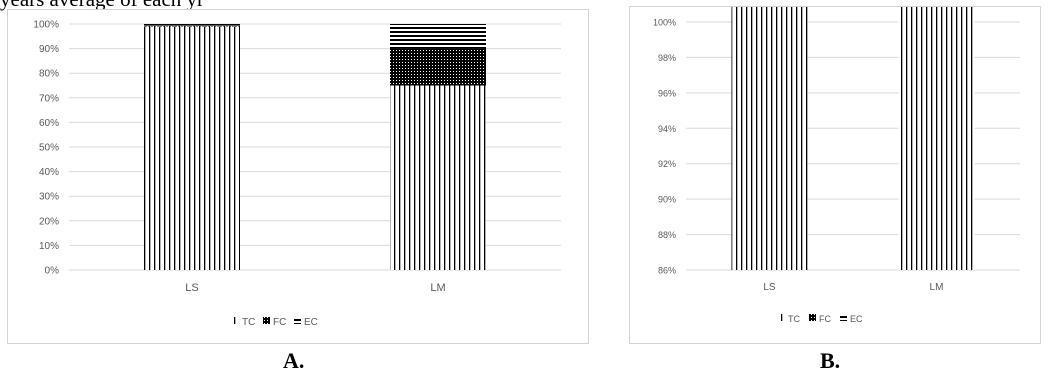  Describe the element at coordinates (667, 235) in the screenshot. I see `y-tick-label: 88%` at that location.